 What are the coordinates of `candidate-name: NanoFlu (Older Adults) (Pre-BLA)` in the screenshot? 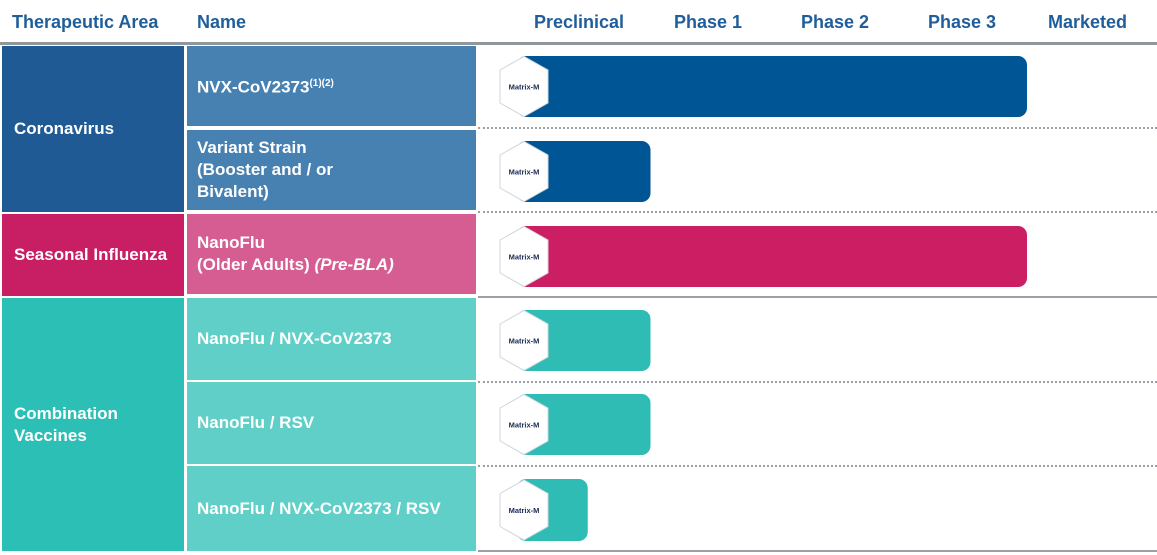 It's located at (295, 253).